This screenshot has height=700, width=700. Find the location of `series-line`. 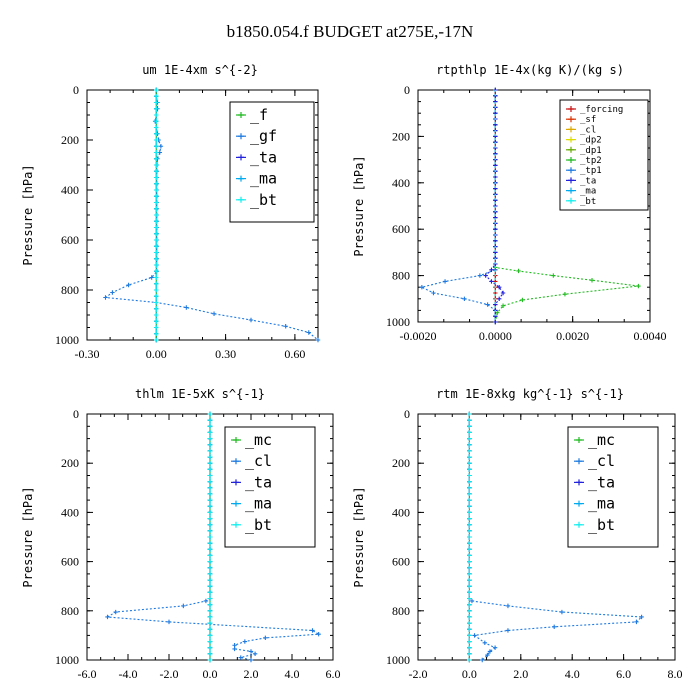

series-line is located at coordinates (458, 206).